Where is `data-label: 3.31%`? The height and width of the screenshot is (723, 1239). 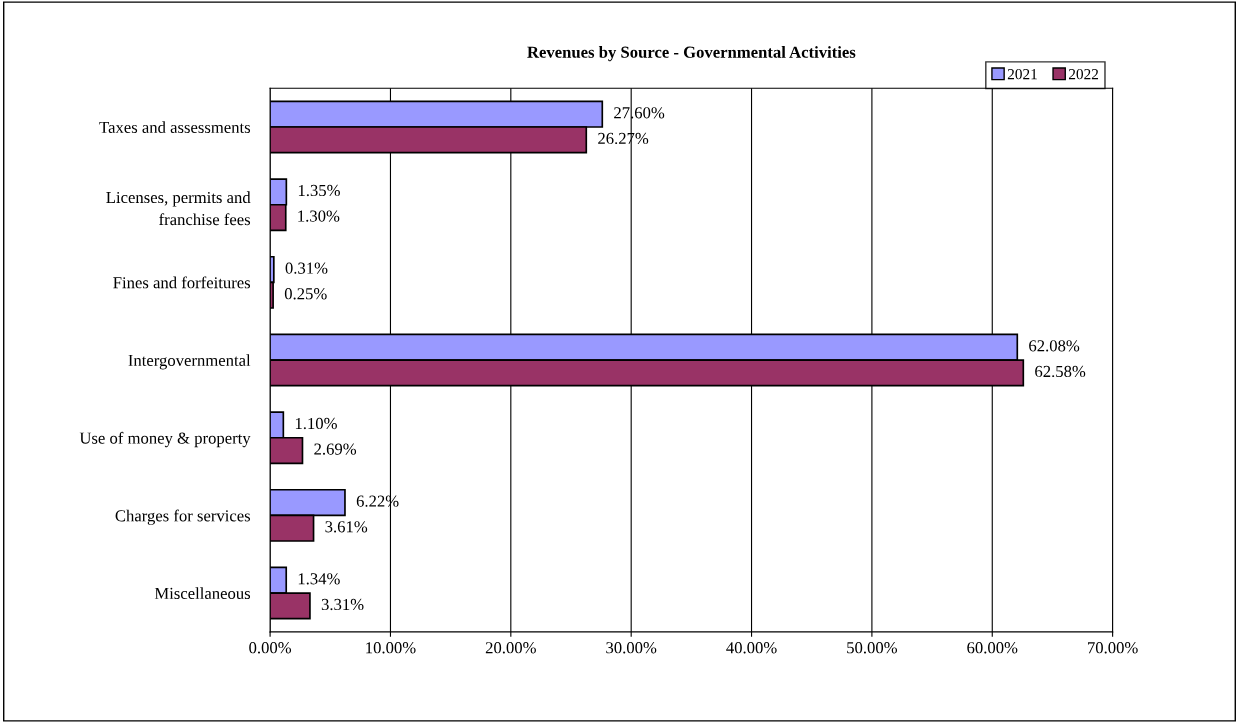
data-label: 3.31% is located at coordinates (342, 604).